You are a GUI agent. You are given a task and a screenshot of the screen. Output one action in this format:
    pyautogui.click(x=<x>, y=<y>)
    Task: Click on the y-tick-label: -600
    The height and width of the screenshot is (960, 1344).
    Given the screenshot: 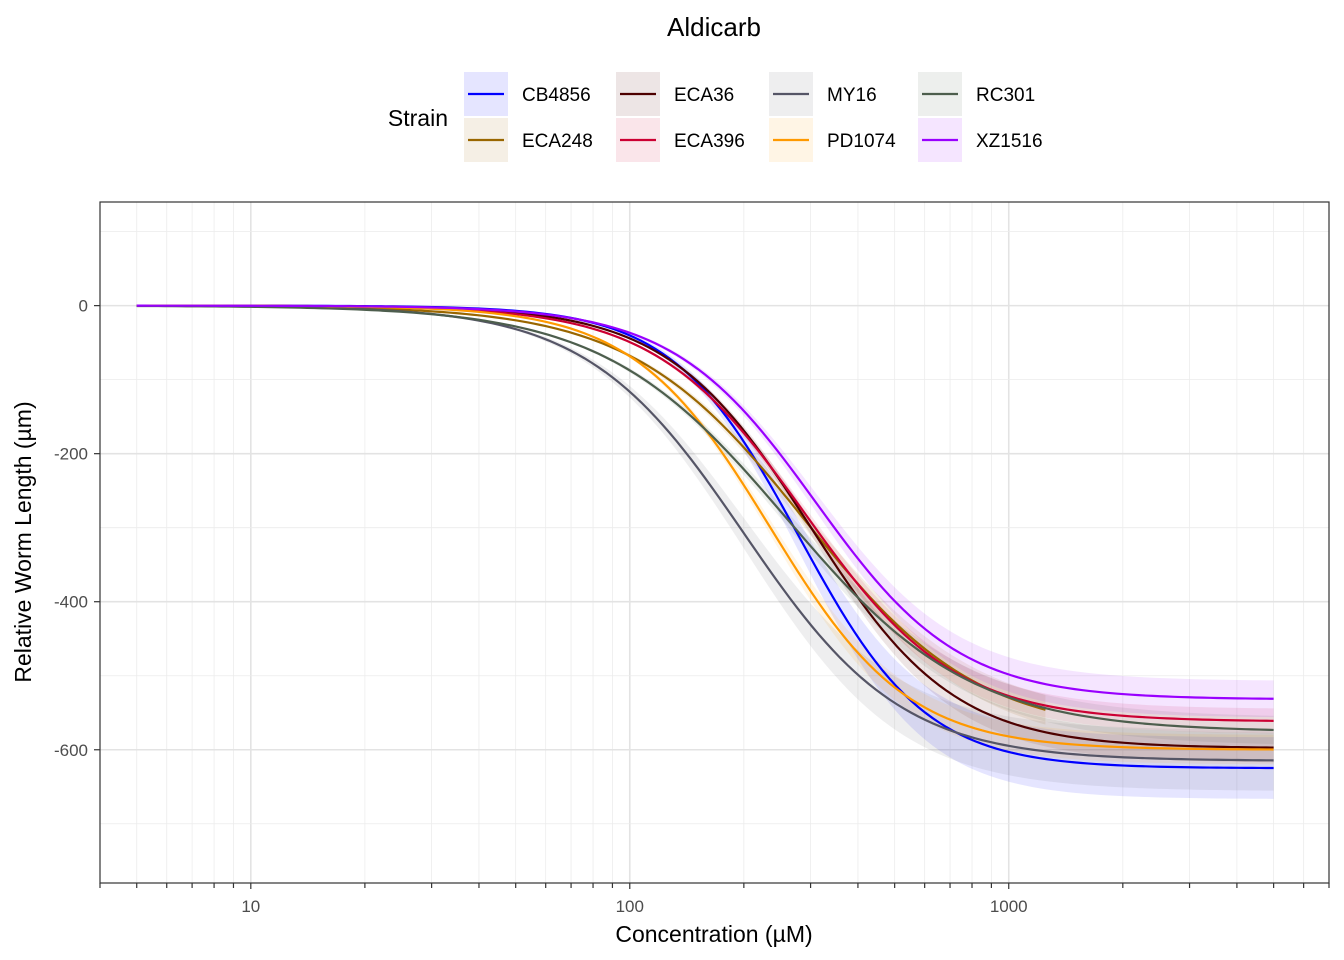 What is the action you would take?
    pyautogui.click(x=71, y=750)
    